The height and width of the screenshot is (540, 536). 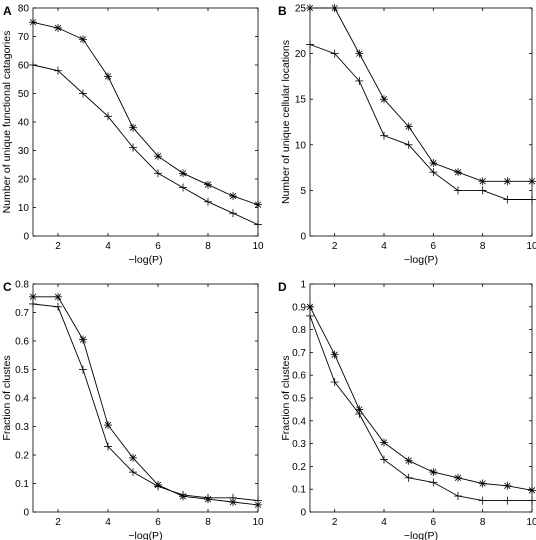 I want to click on y-axis-label-b: Number of unique cellular locations, so click(x=286, y=122).